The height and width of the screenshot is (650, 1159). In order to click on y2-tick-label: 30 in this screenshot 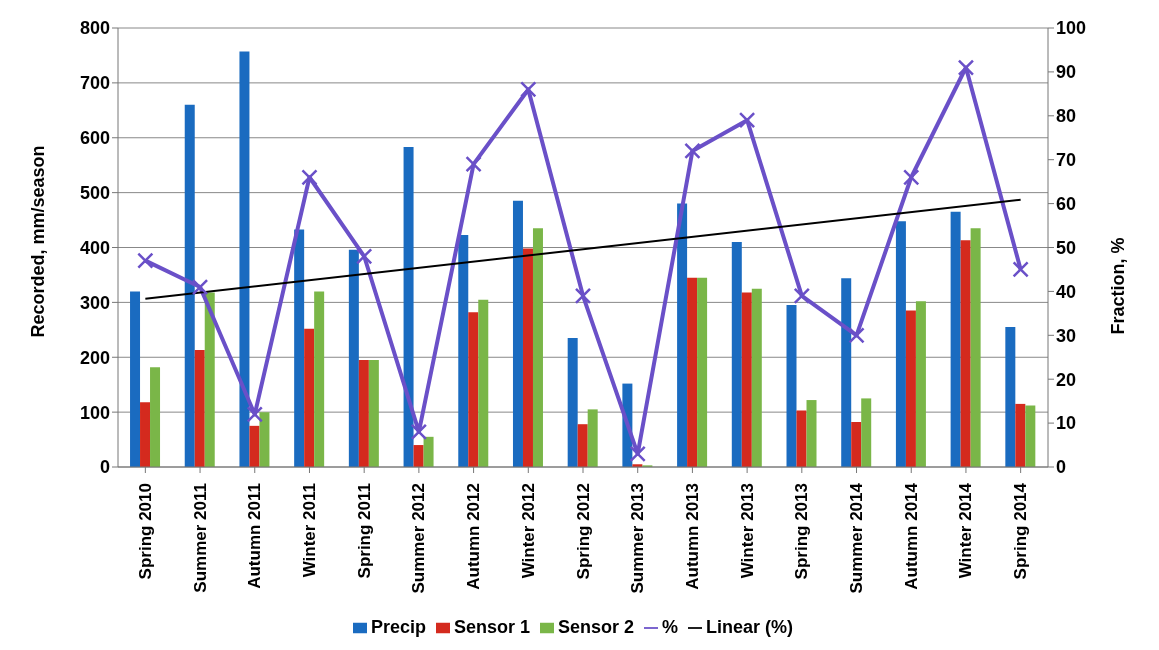, I will do `click(1066, 335)`.